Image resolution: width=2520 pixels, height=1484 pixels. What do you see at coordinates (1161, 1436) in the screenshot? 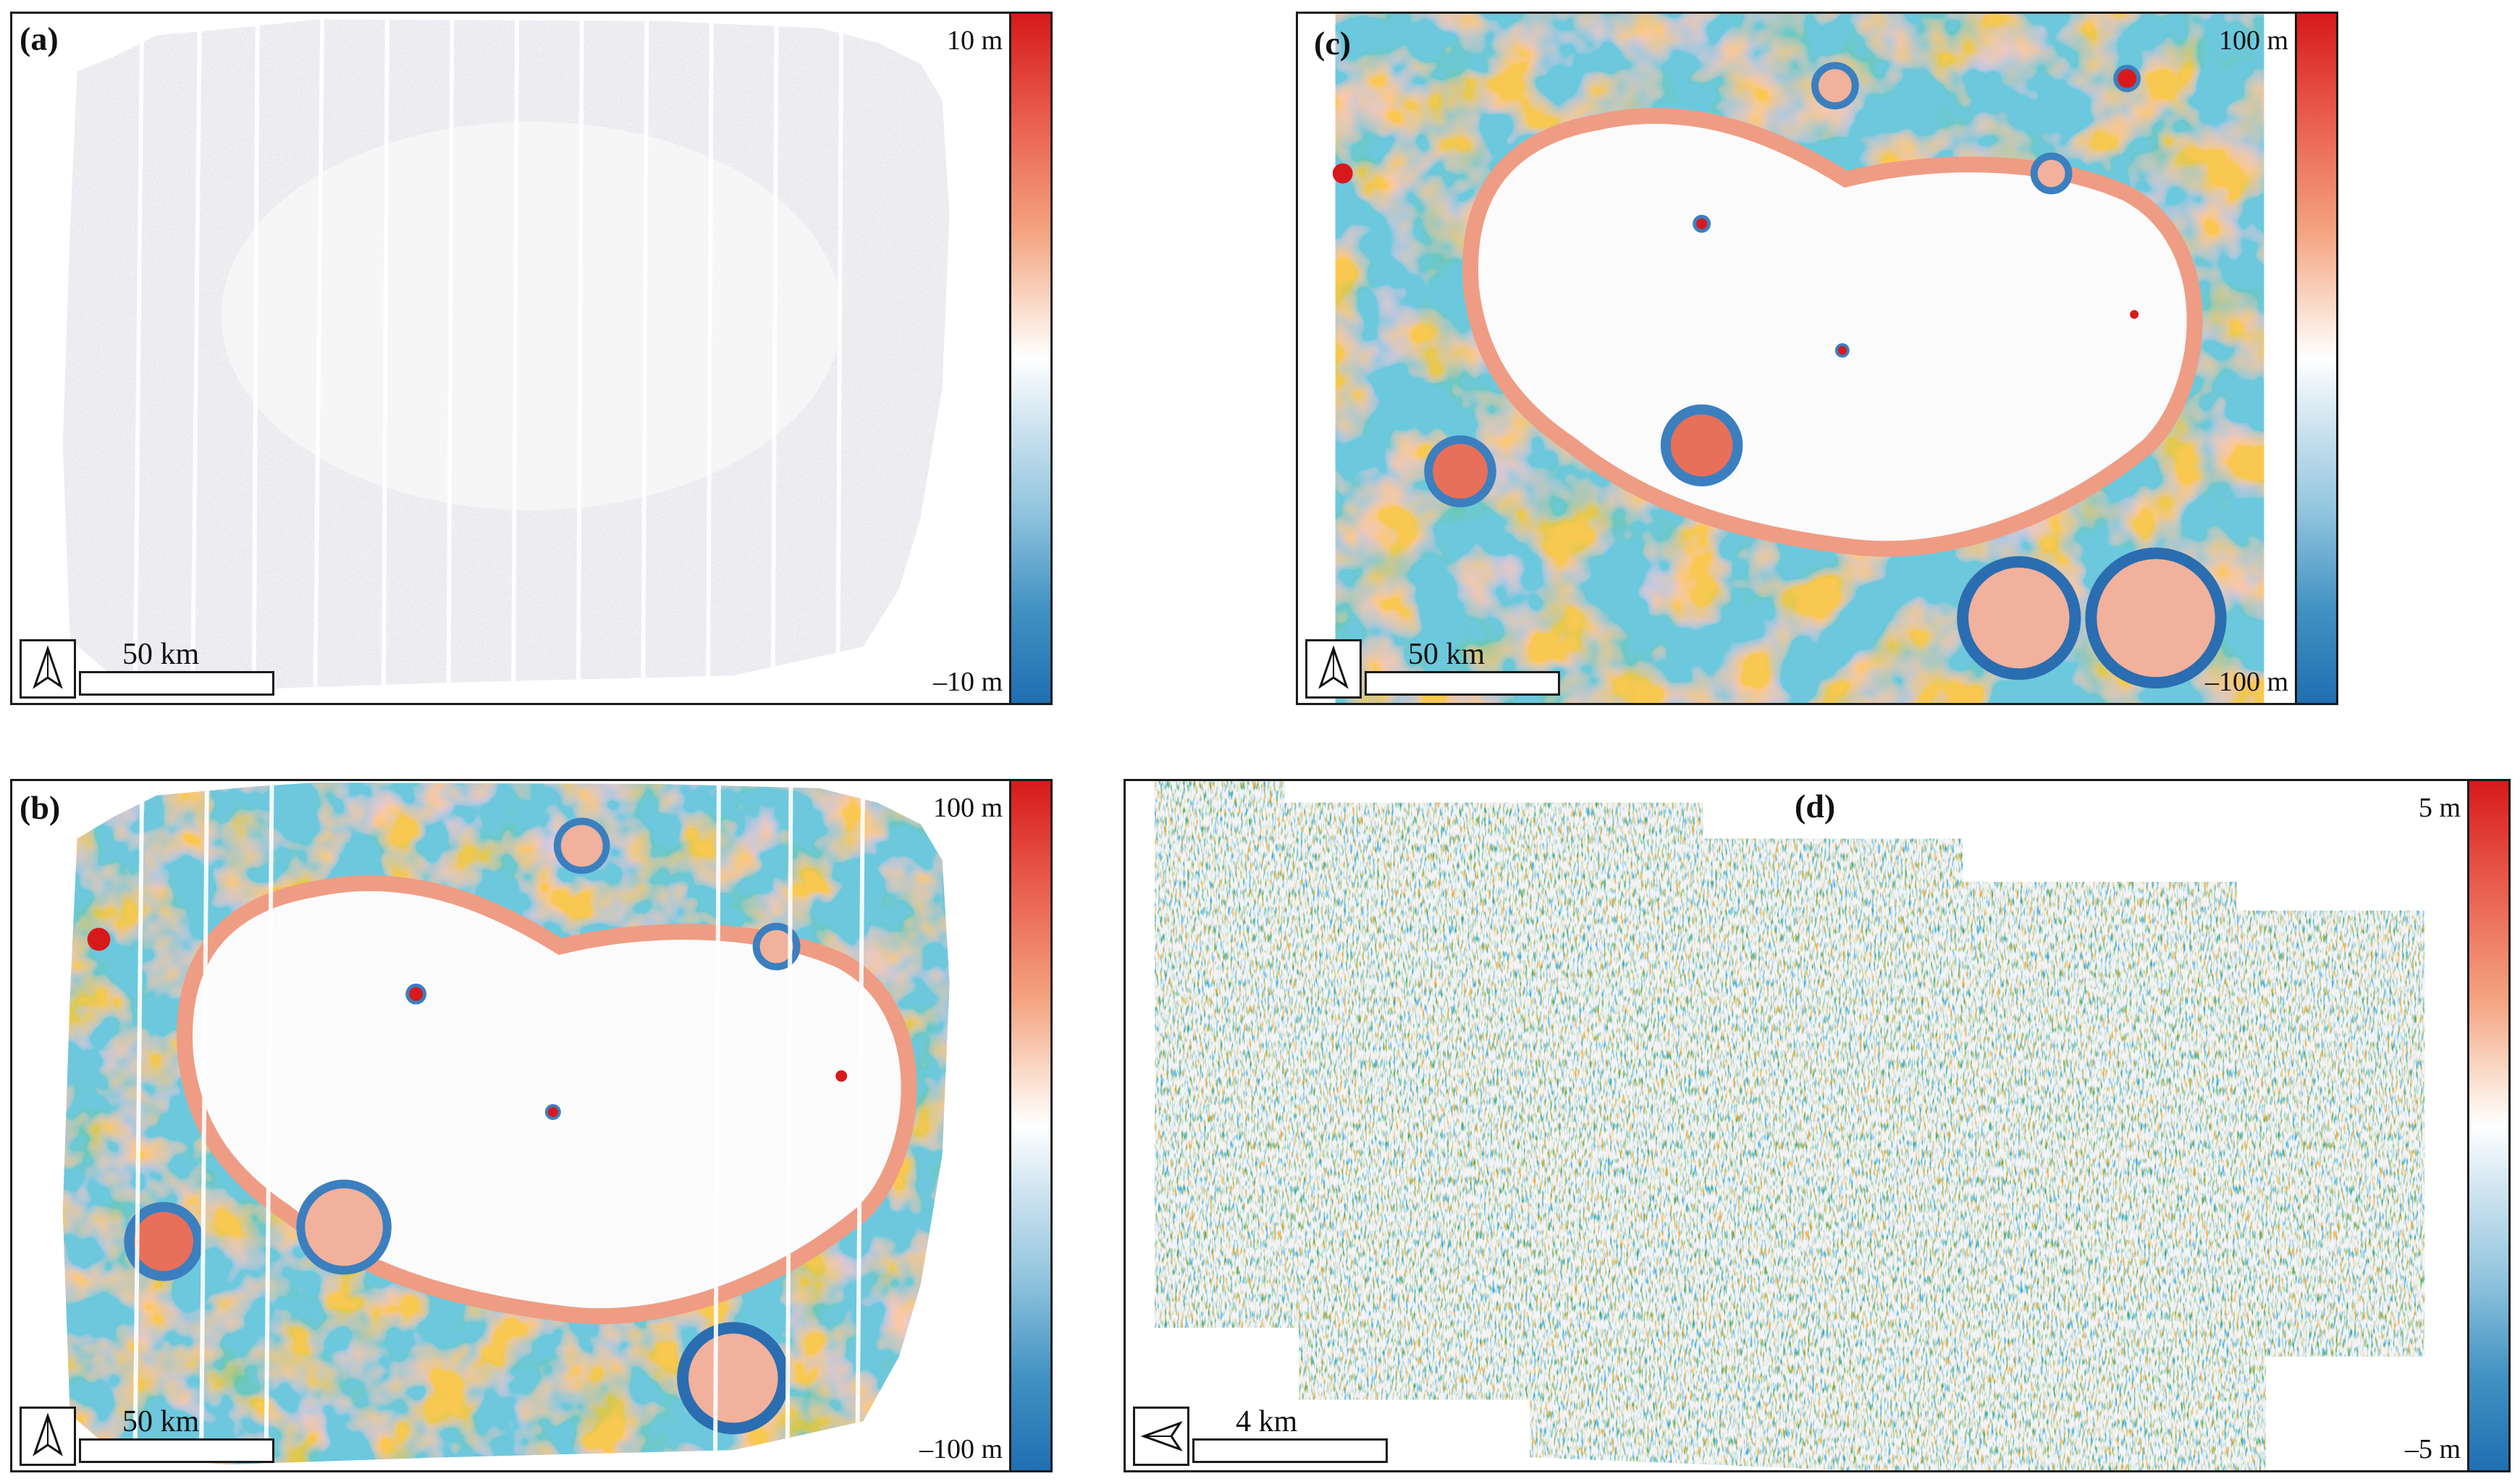
I see `north-arrow-west-icon` at bounding box center [1161, 1436].